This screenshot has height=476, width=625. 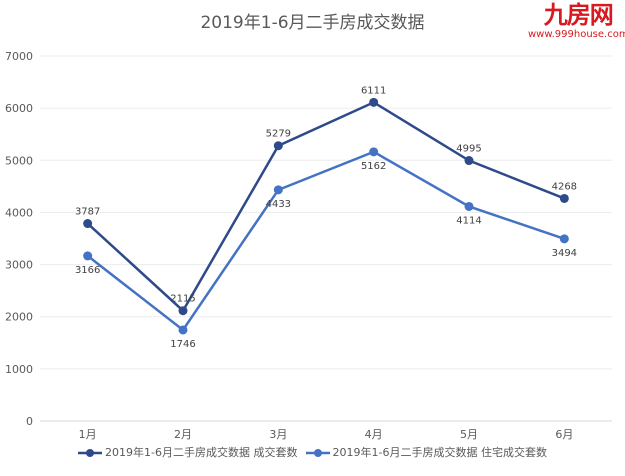 I want to click on data-label: 4433, so click(x=278, y=204).